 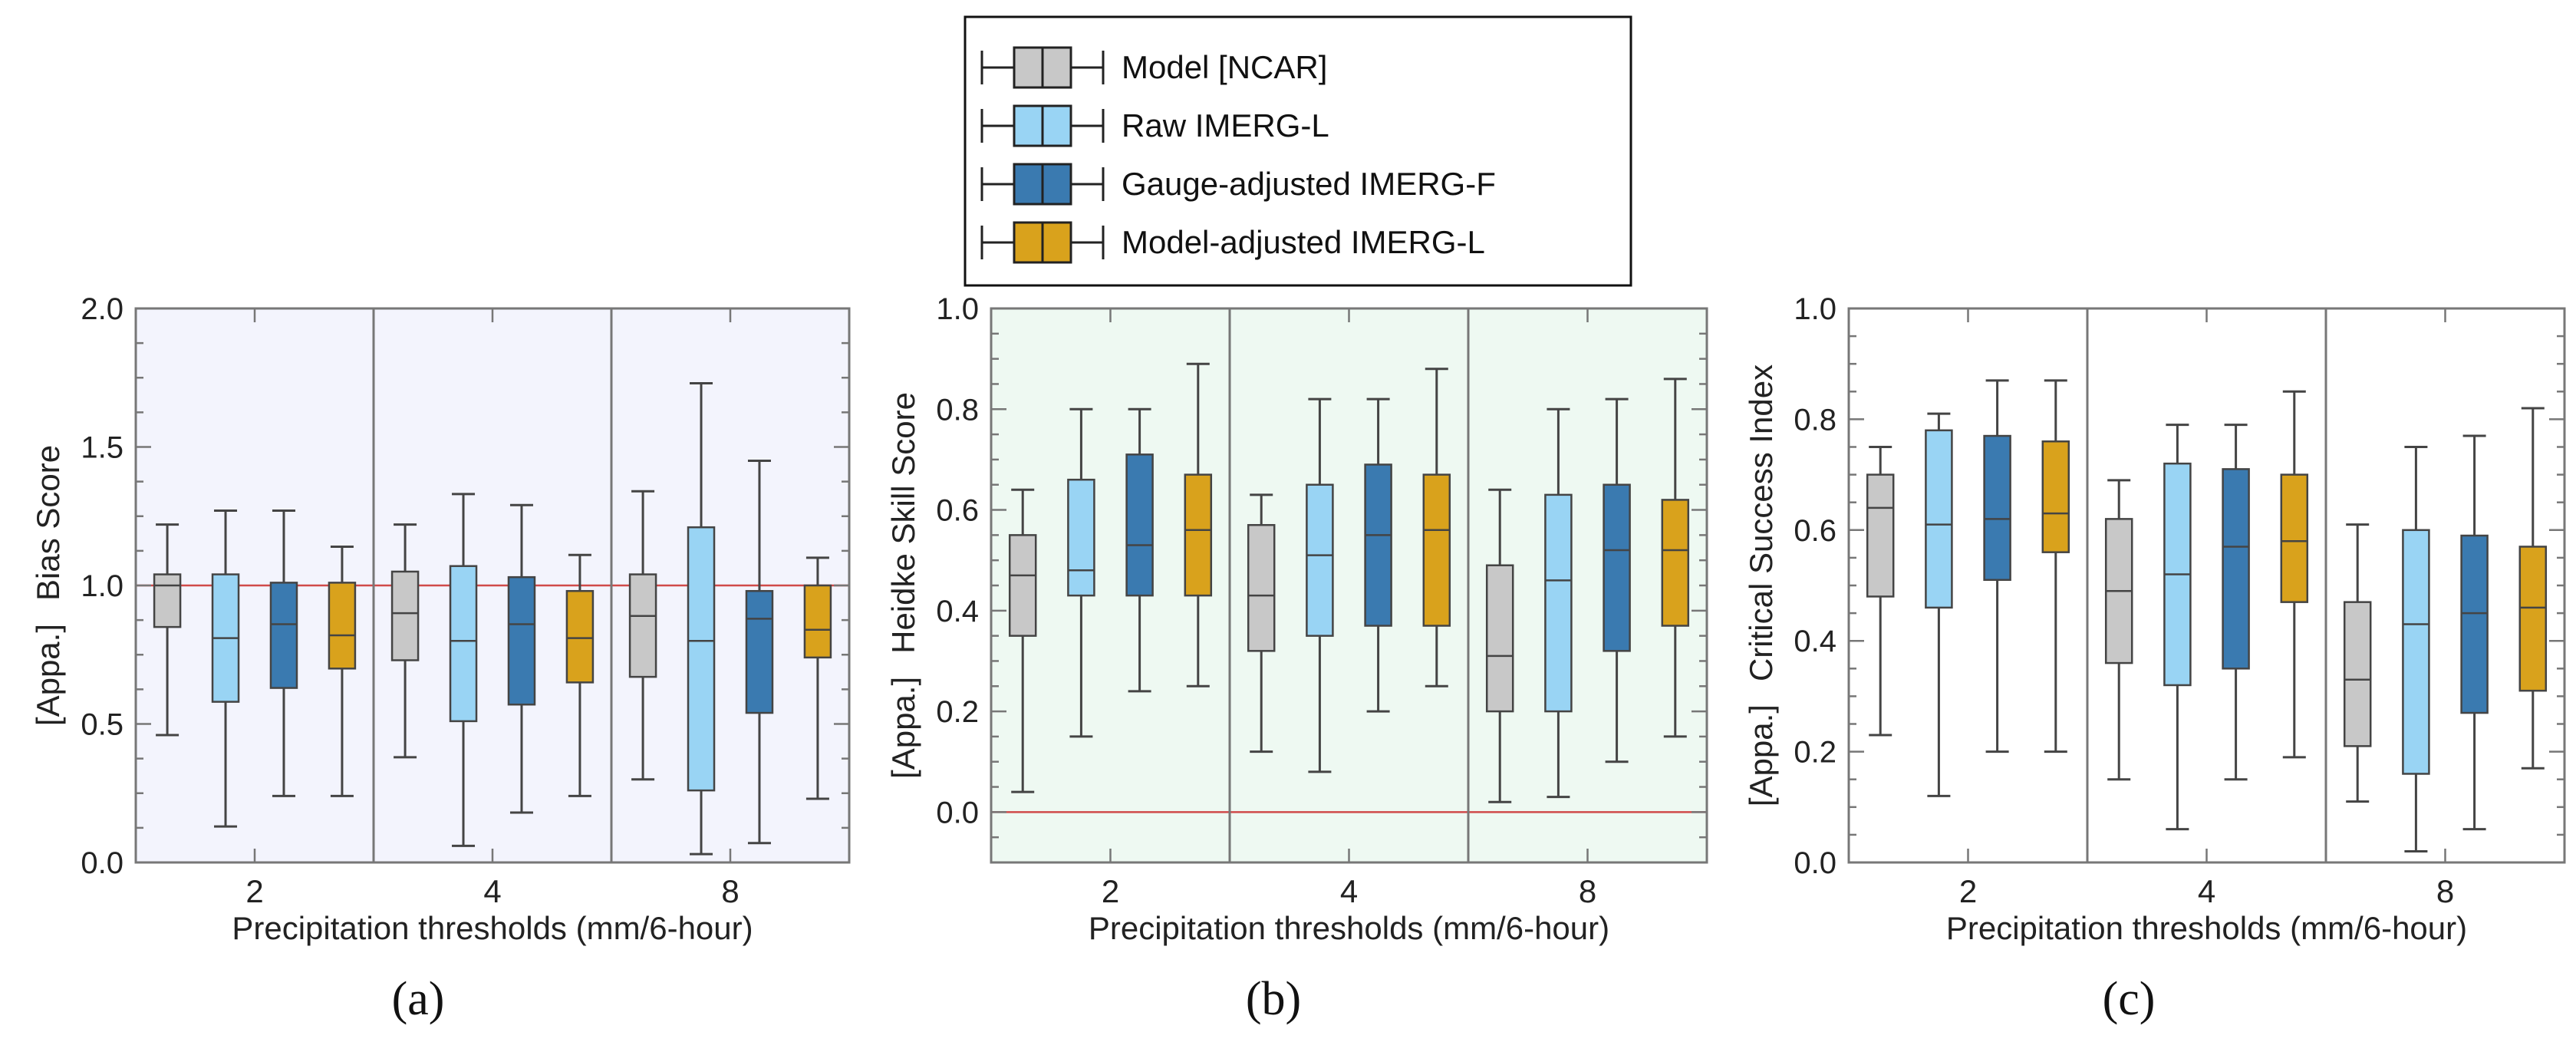 I want to click on y-tick-label: 0.4, so click(x=957, y=611).